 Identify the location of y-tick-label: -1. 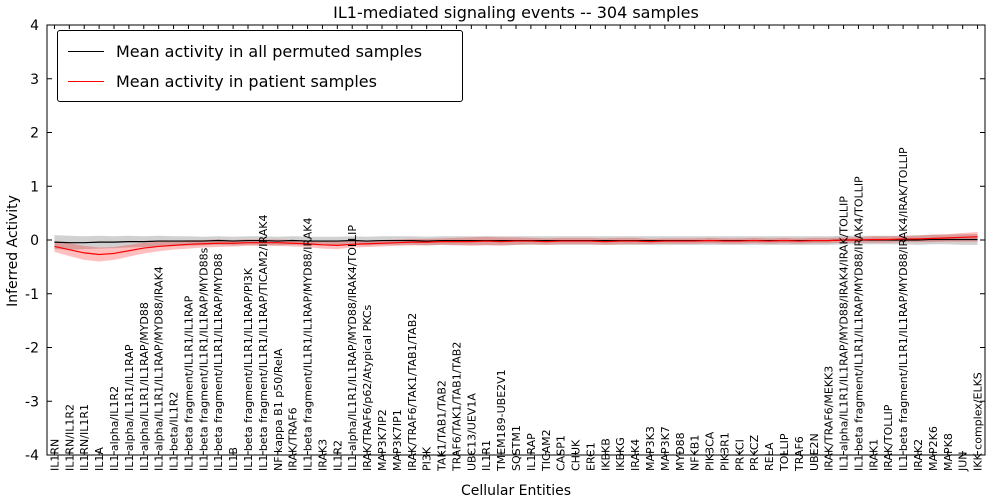
(32, 295).